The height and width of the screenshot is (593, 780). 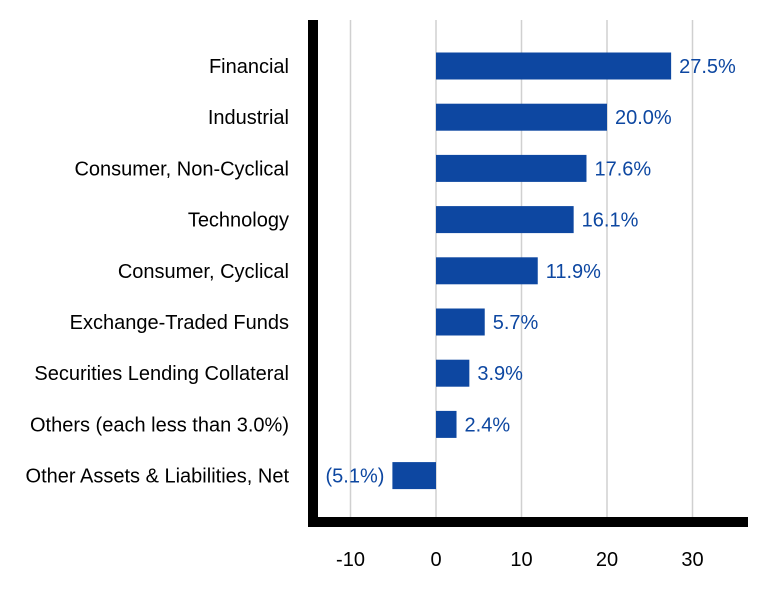 I want to click on data-label: 2.4%, so click(x=488, y=425).